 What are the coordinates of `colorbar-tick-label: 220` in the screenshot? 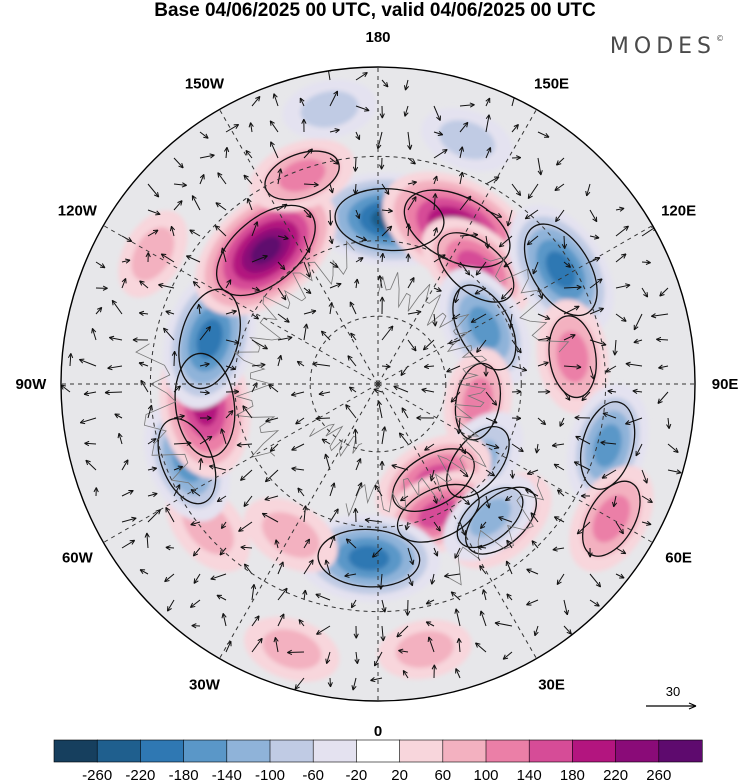 It's located at (615, 775).